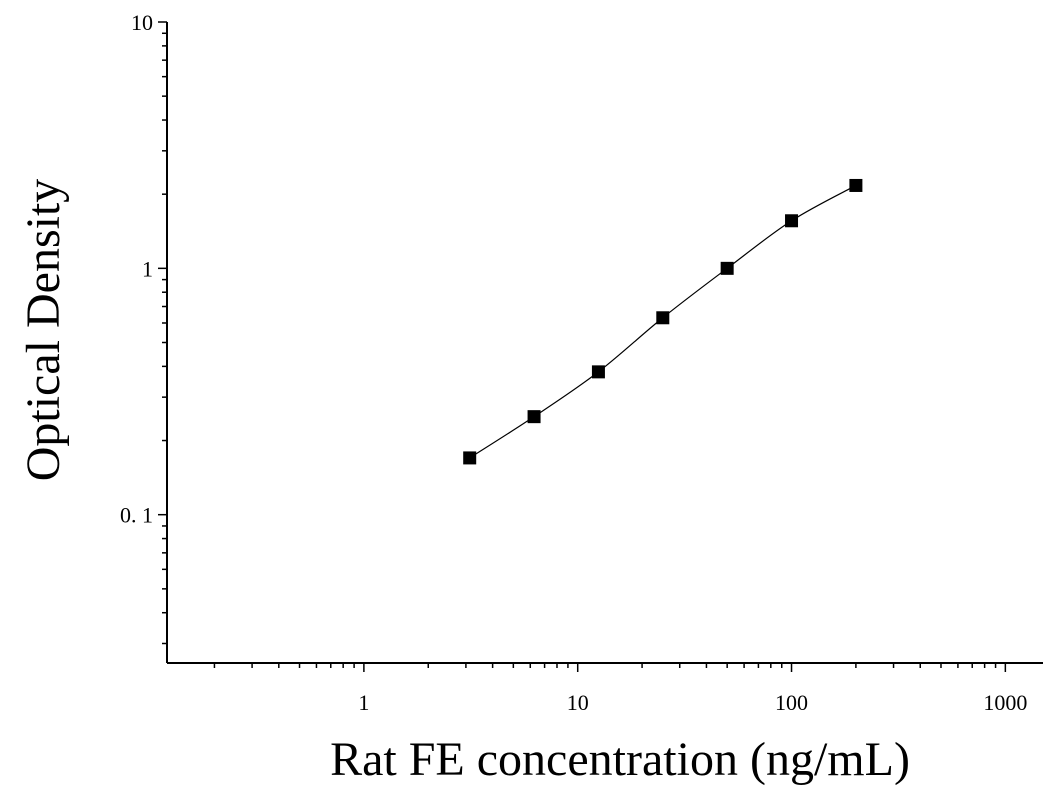 The height and width of the screenshot is (791, 1064). I want to click on y-ticks, so click(162, 333).